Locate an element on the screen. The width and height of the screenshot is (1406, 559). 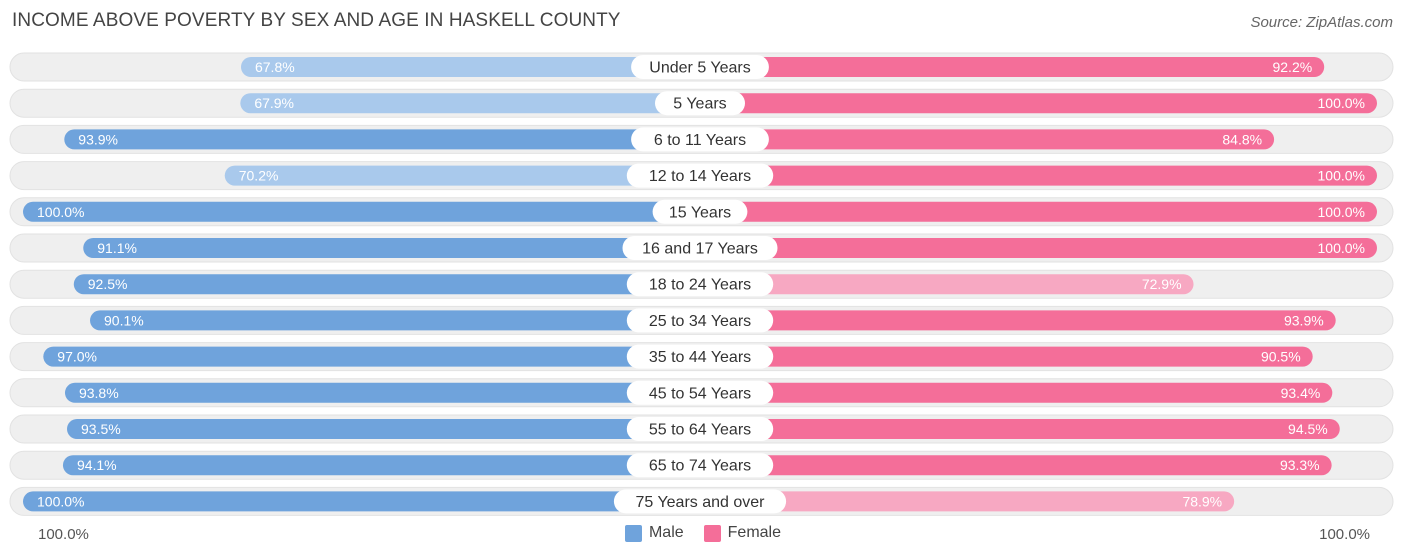
female-value-label: 93.9% is located at coordinates (1304, 320).